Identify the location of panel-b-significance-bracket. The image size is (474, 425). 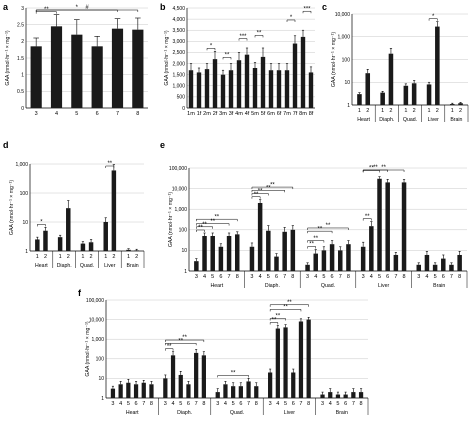
(243, 39).